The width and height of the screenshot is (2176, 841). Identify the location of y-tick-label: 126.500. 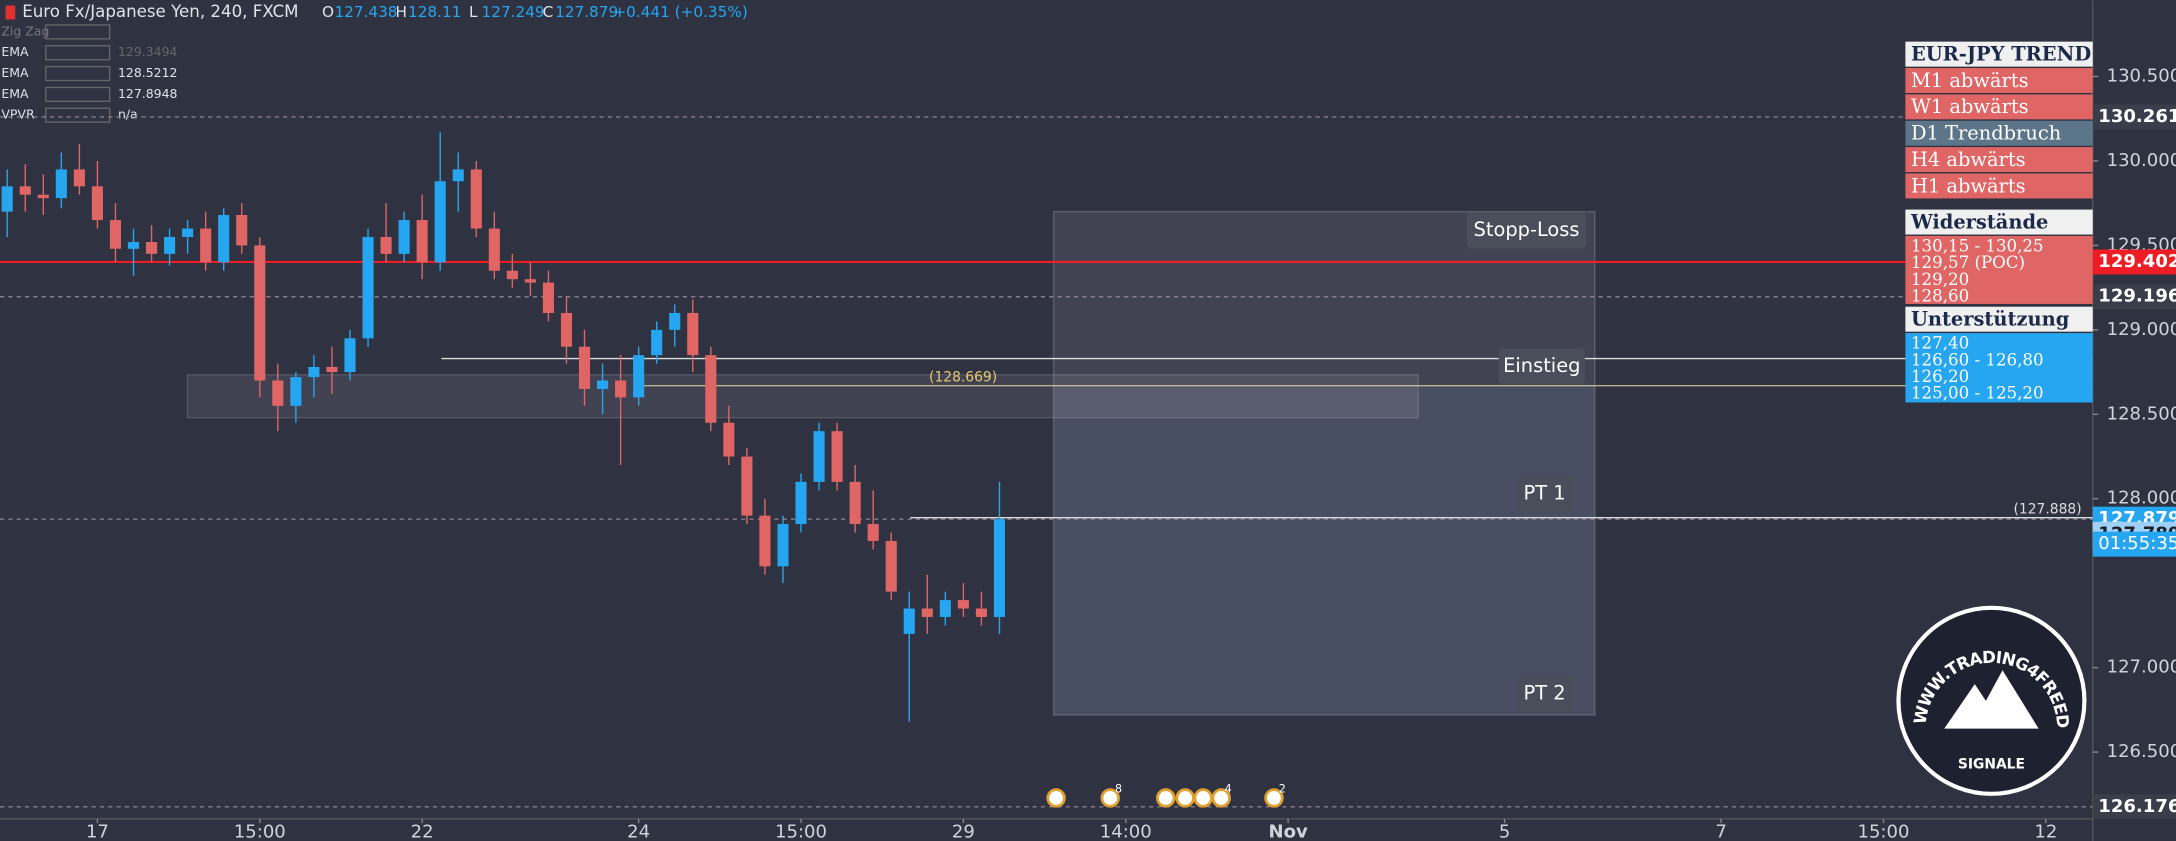
(2141, 751).